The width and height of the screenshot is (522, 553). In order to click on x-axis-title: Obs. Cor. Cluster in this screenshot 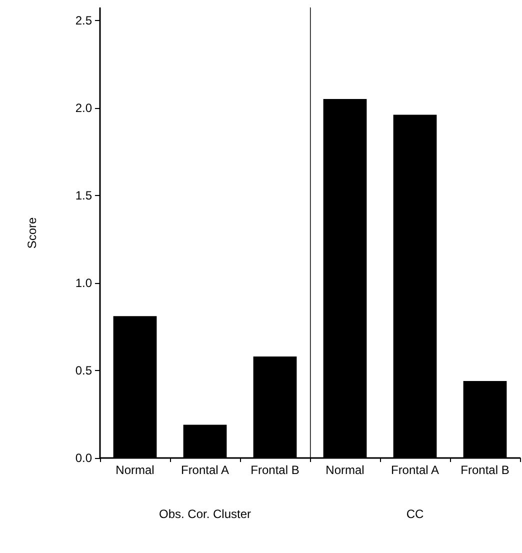, I will do `click(205, 514)`.